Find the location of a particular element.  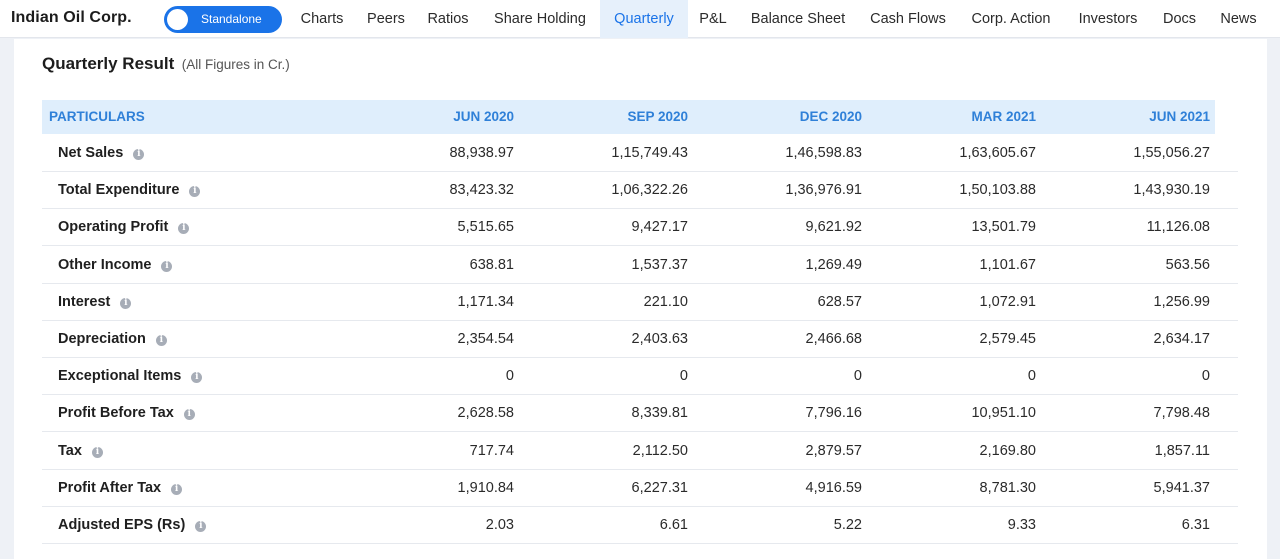

table-cell: 88,938.97 is located at coordinates (481, 153).